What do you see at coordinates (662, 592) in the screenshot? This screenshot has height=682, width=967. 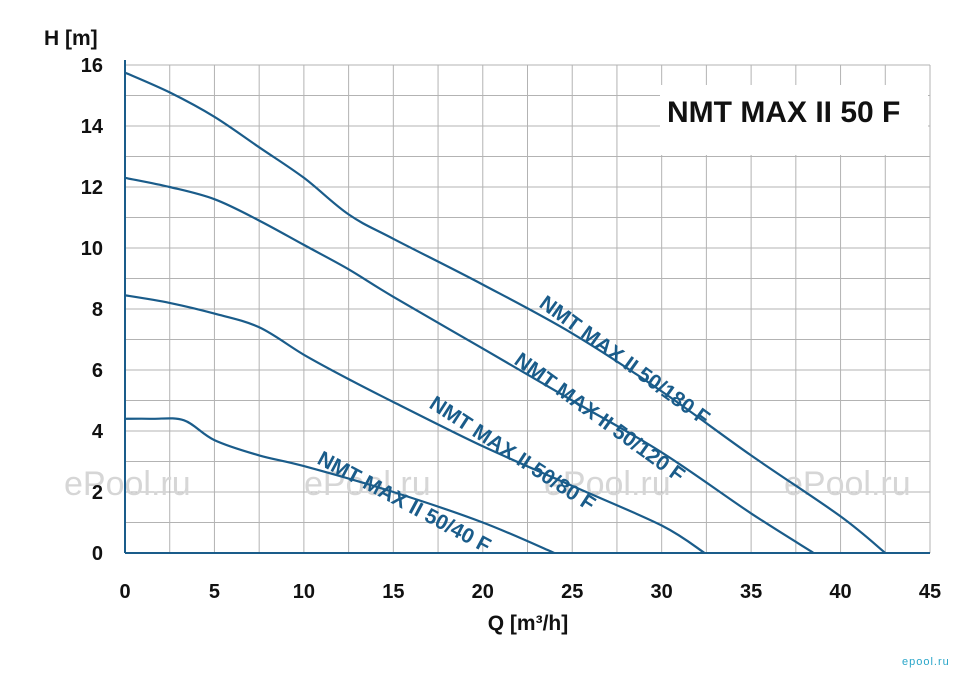 I see `x-tick-label: 30` at bounding box center [662, 592].